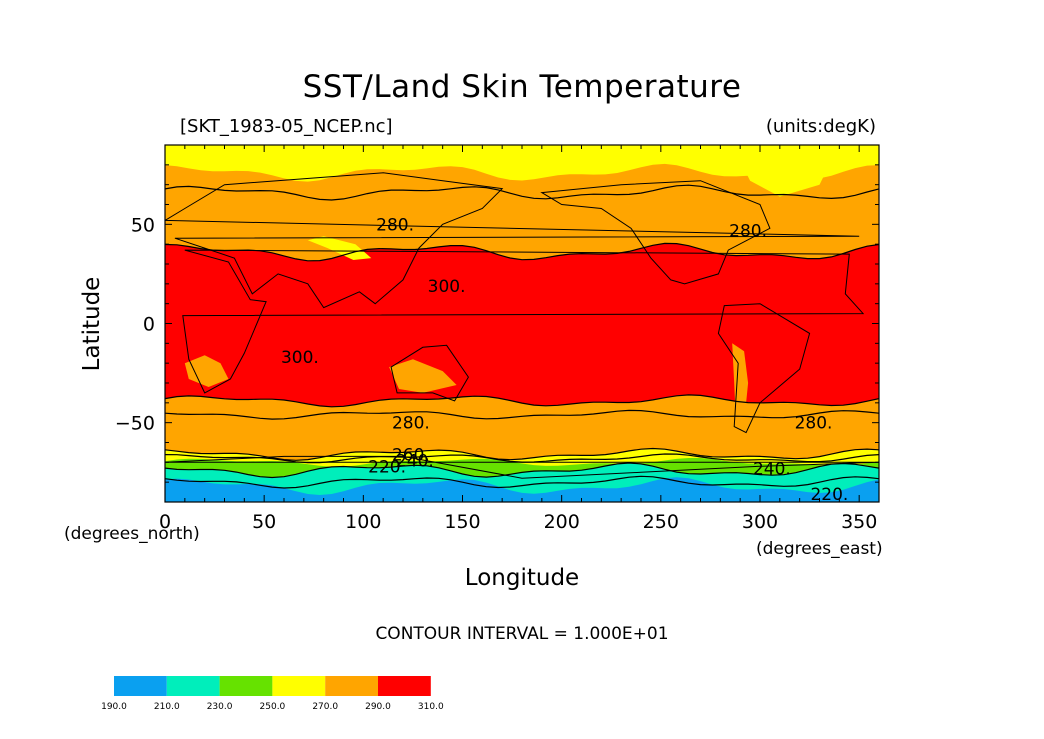 The width and height of the screenshot is (1044, 739). What do you see at coordinates (522, 578) in the screenshot?
I see `x-axis-label: Longitude` at bounding box center [522, 578].